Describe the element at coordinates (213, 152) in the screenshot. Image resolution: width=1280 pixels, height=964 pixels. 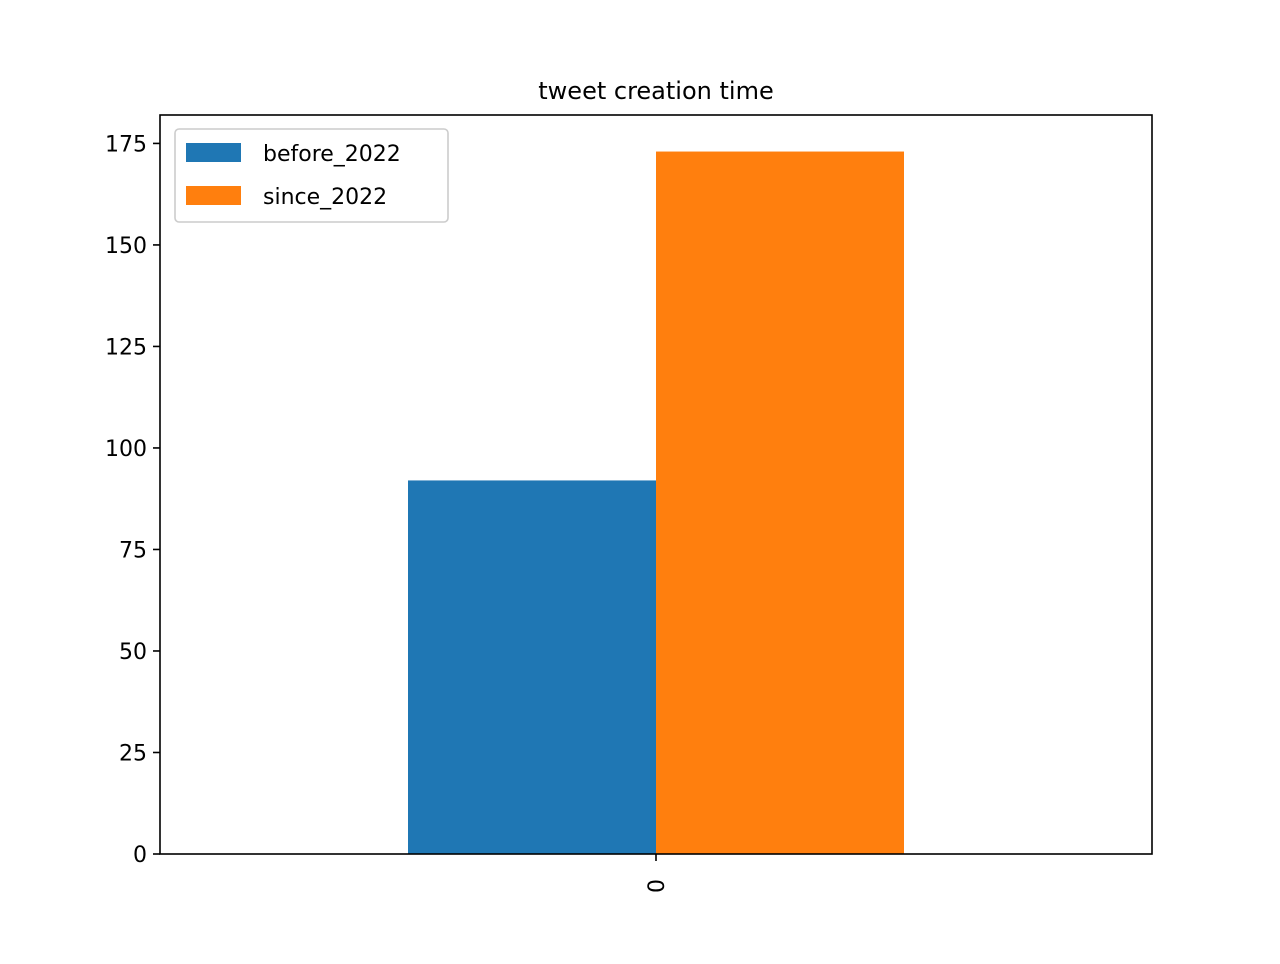
I see `legend-swatch-before_2022` at that location.